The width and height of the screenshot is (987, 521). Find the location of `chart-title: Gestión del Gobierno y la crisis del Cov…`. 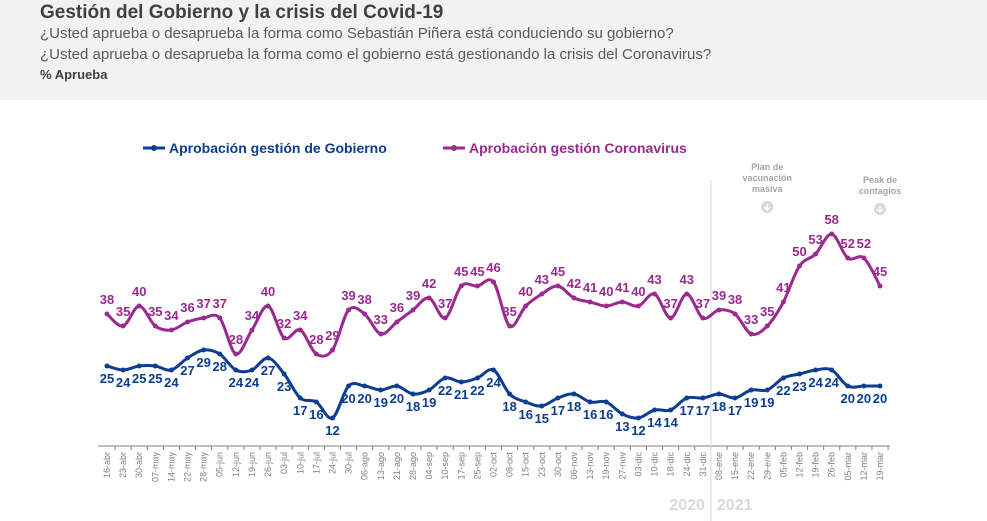

chart-title: Gestión del Gobierno y la crisis del Cov… is located at coordinates (242, 12).